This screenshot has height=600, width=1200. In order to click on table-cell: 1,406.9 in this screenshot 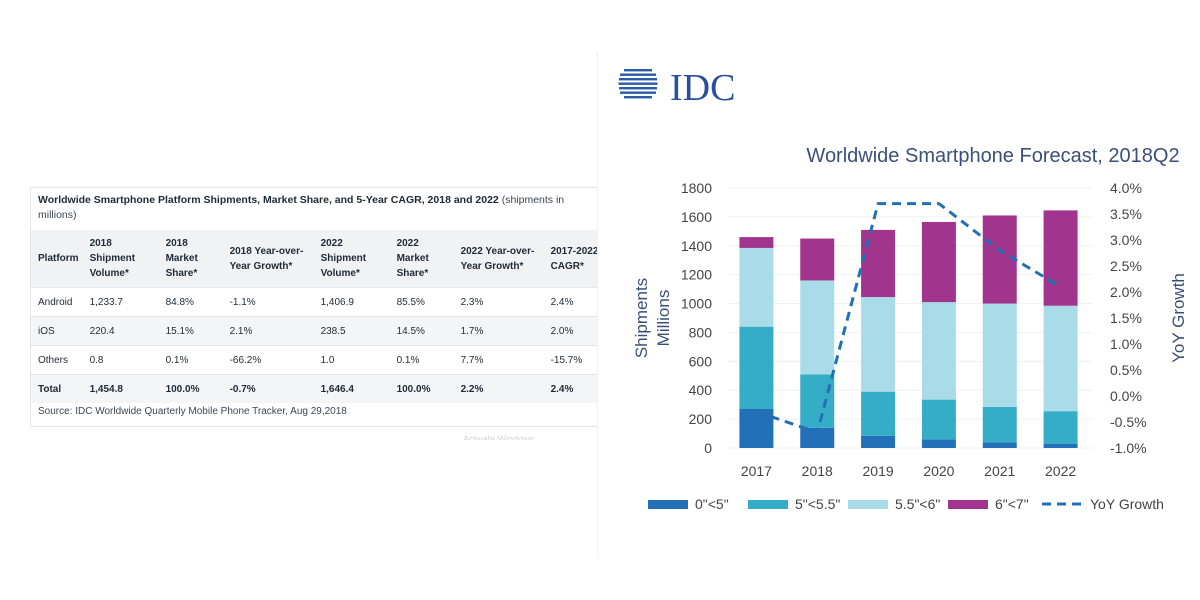, I will do `click(351, 302)`.